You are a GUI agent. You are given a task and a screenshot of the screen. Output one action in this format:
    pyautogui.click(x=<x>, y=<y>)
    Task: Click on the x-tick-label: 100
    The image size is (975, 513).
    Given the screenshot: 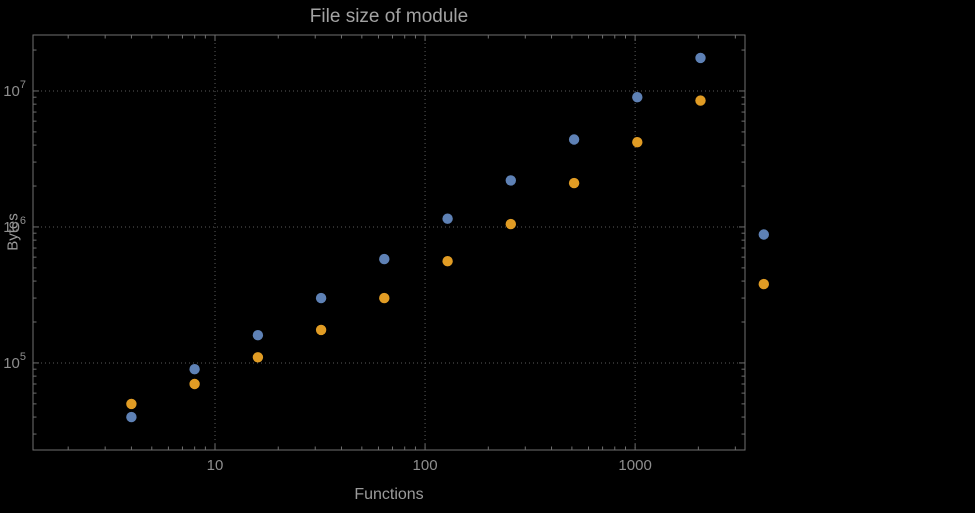 What is the action you would take?
    pyautogui.click(x=425, y=465)
    